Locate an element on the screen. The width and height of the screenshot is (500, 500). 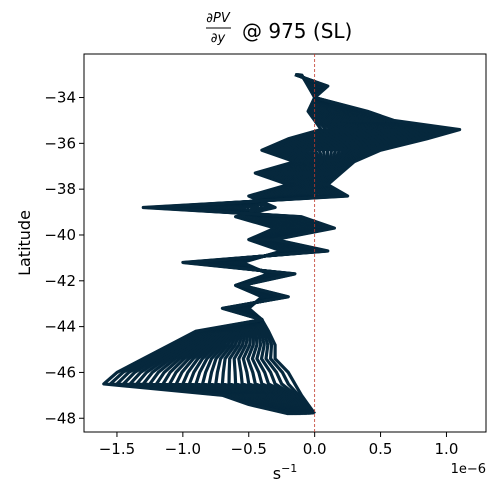
x-tick-label: −1.5 is located at coordinates (117, 449).